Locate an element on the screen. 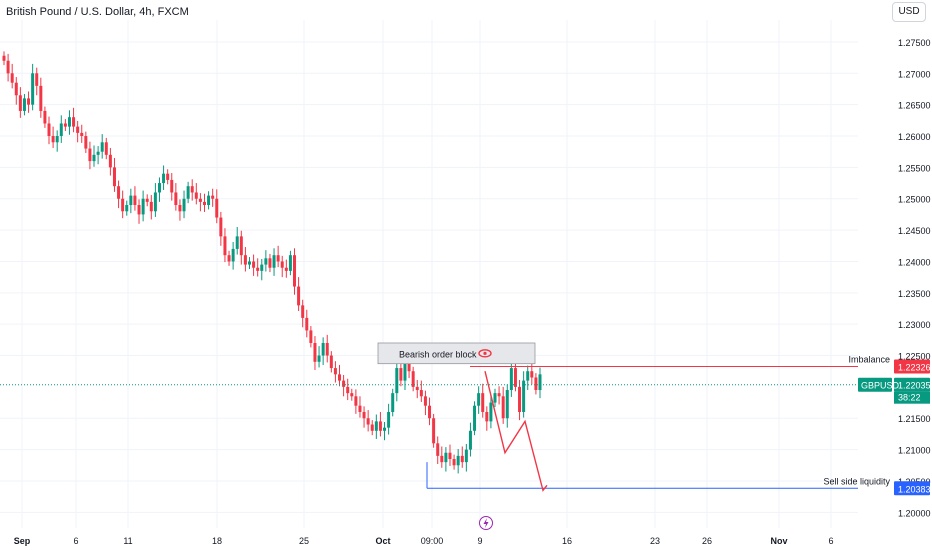  eye-icon is located at coordinates (485, 353).